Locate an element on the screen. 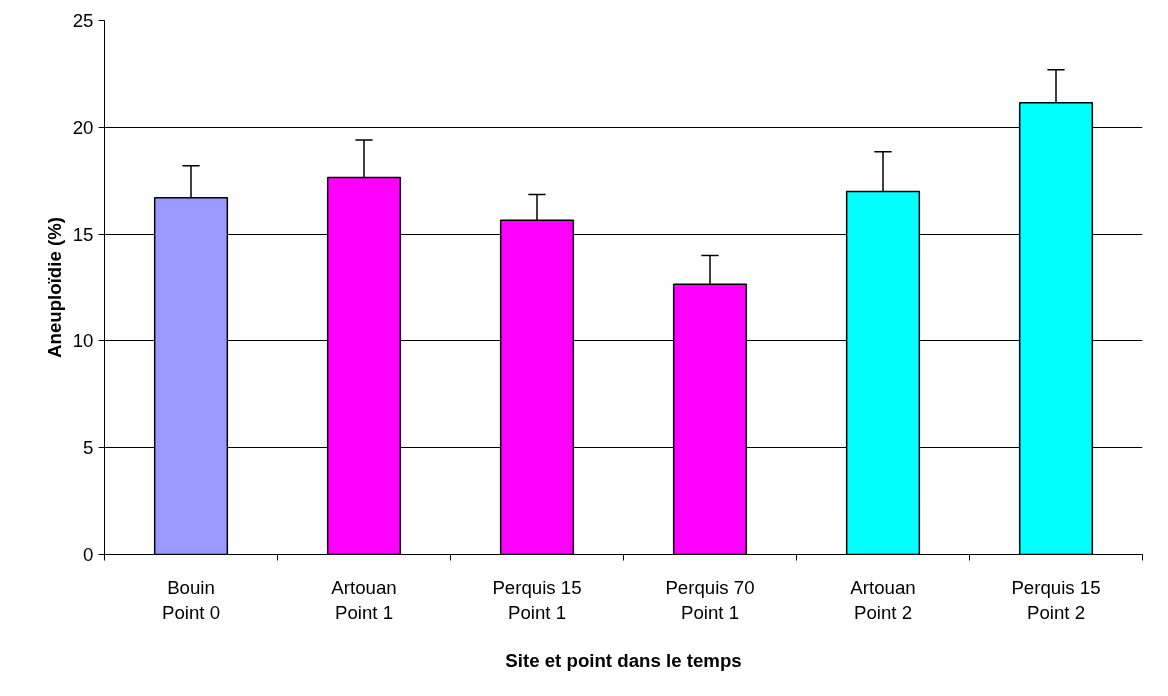 This screenshot has height=696, width=1168. y-tick-label: 15 is located at coordinates (83, 234).